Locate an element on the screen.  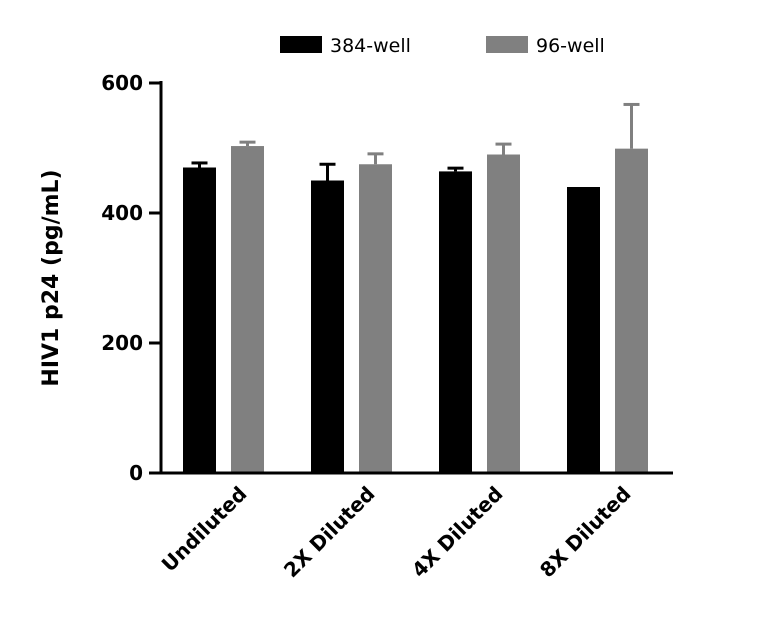
y-tick-label: 0 is located at coordinates (136, 473).